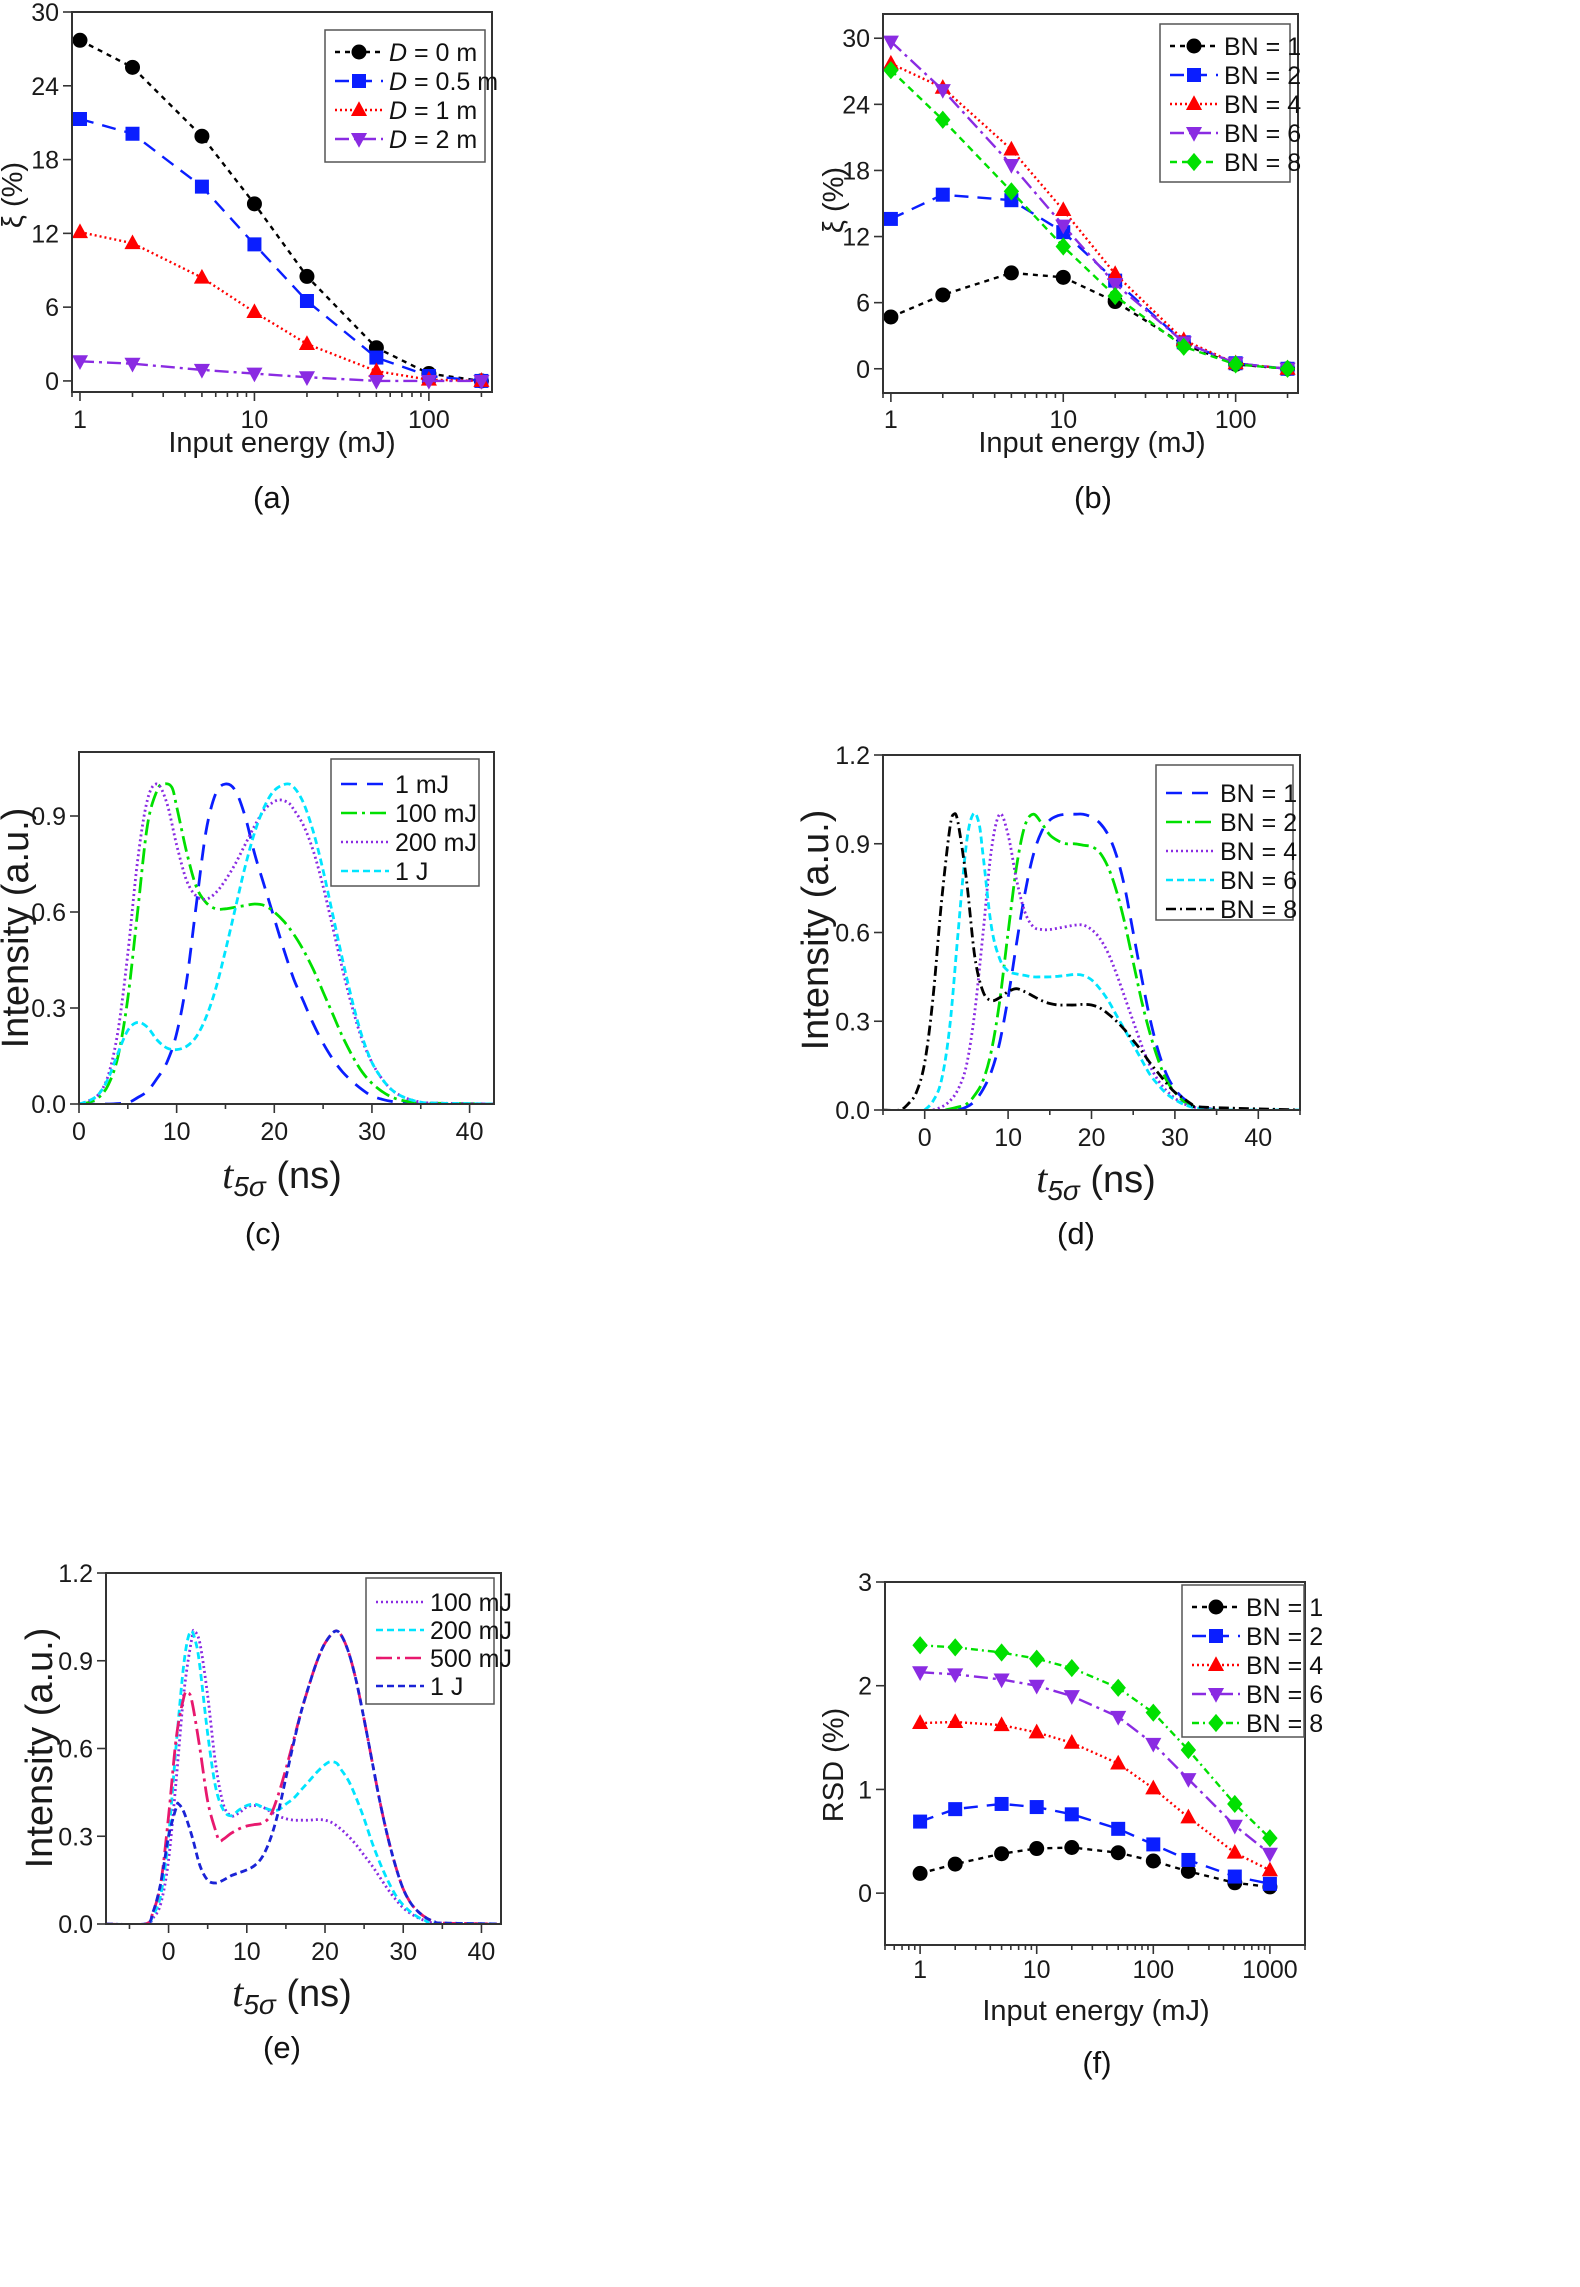 This screenshot has width=1580, height=2287. What do you see at coordinates (1092, 1138) in the screenshot?
I see `x-tick-label: 20` at bounding box center [1092, 1138].